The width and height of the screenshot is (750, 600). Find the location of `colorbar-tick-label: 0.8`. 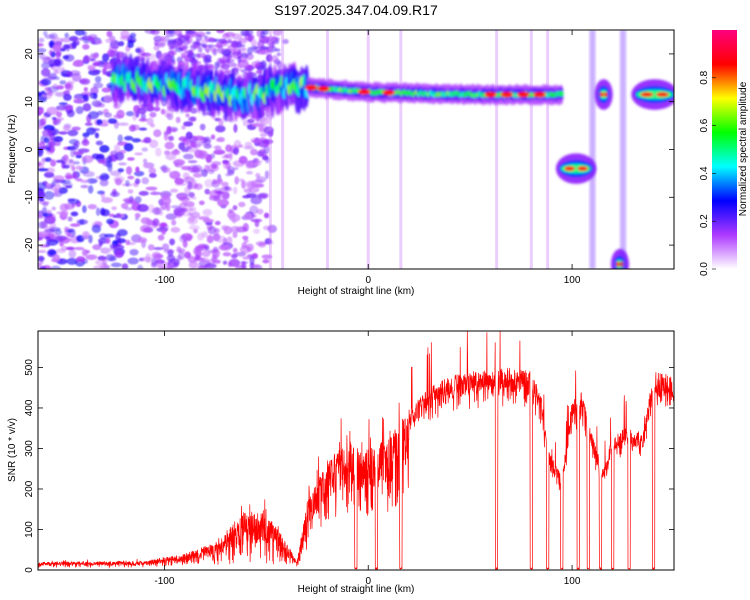

colorbar-tick-label: 0.8 is located at coordinates (704, 77).